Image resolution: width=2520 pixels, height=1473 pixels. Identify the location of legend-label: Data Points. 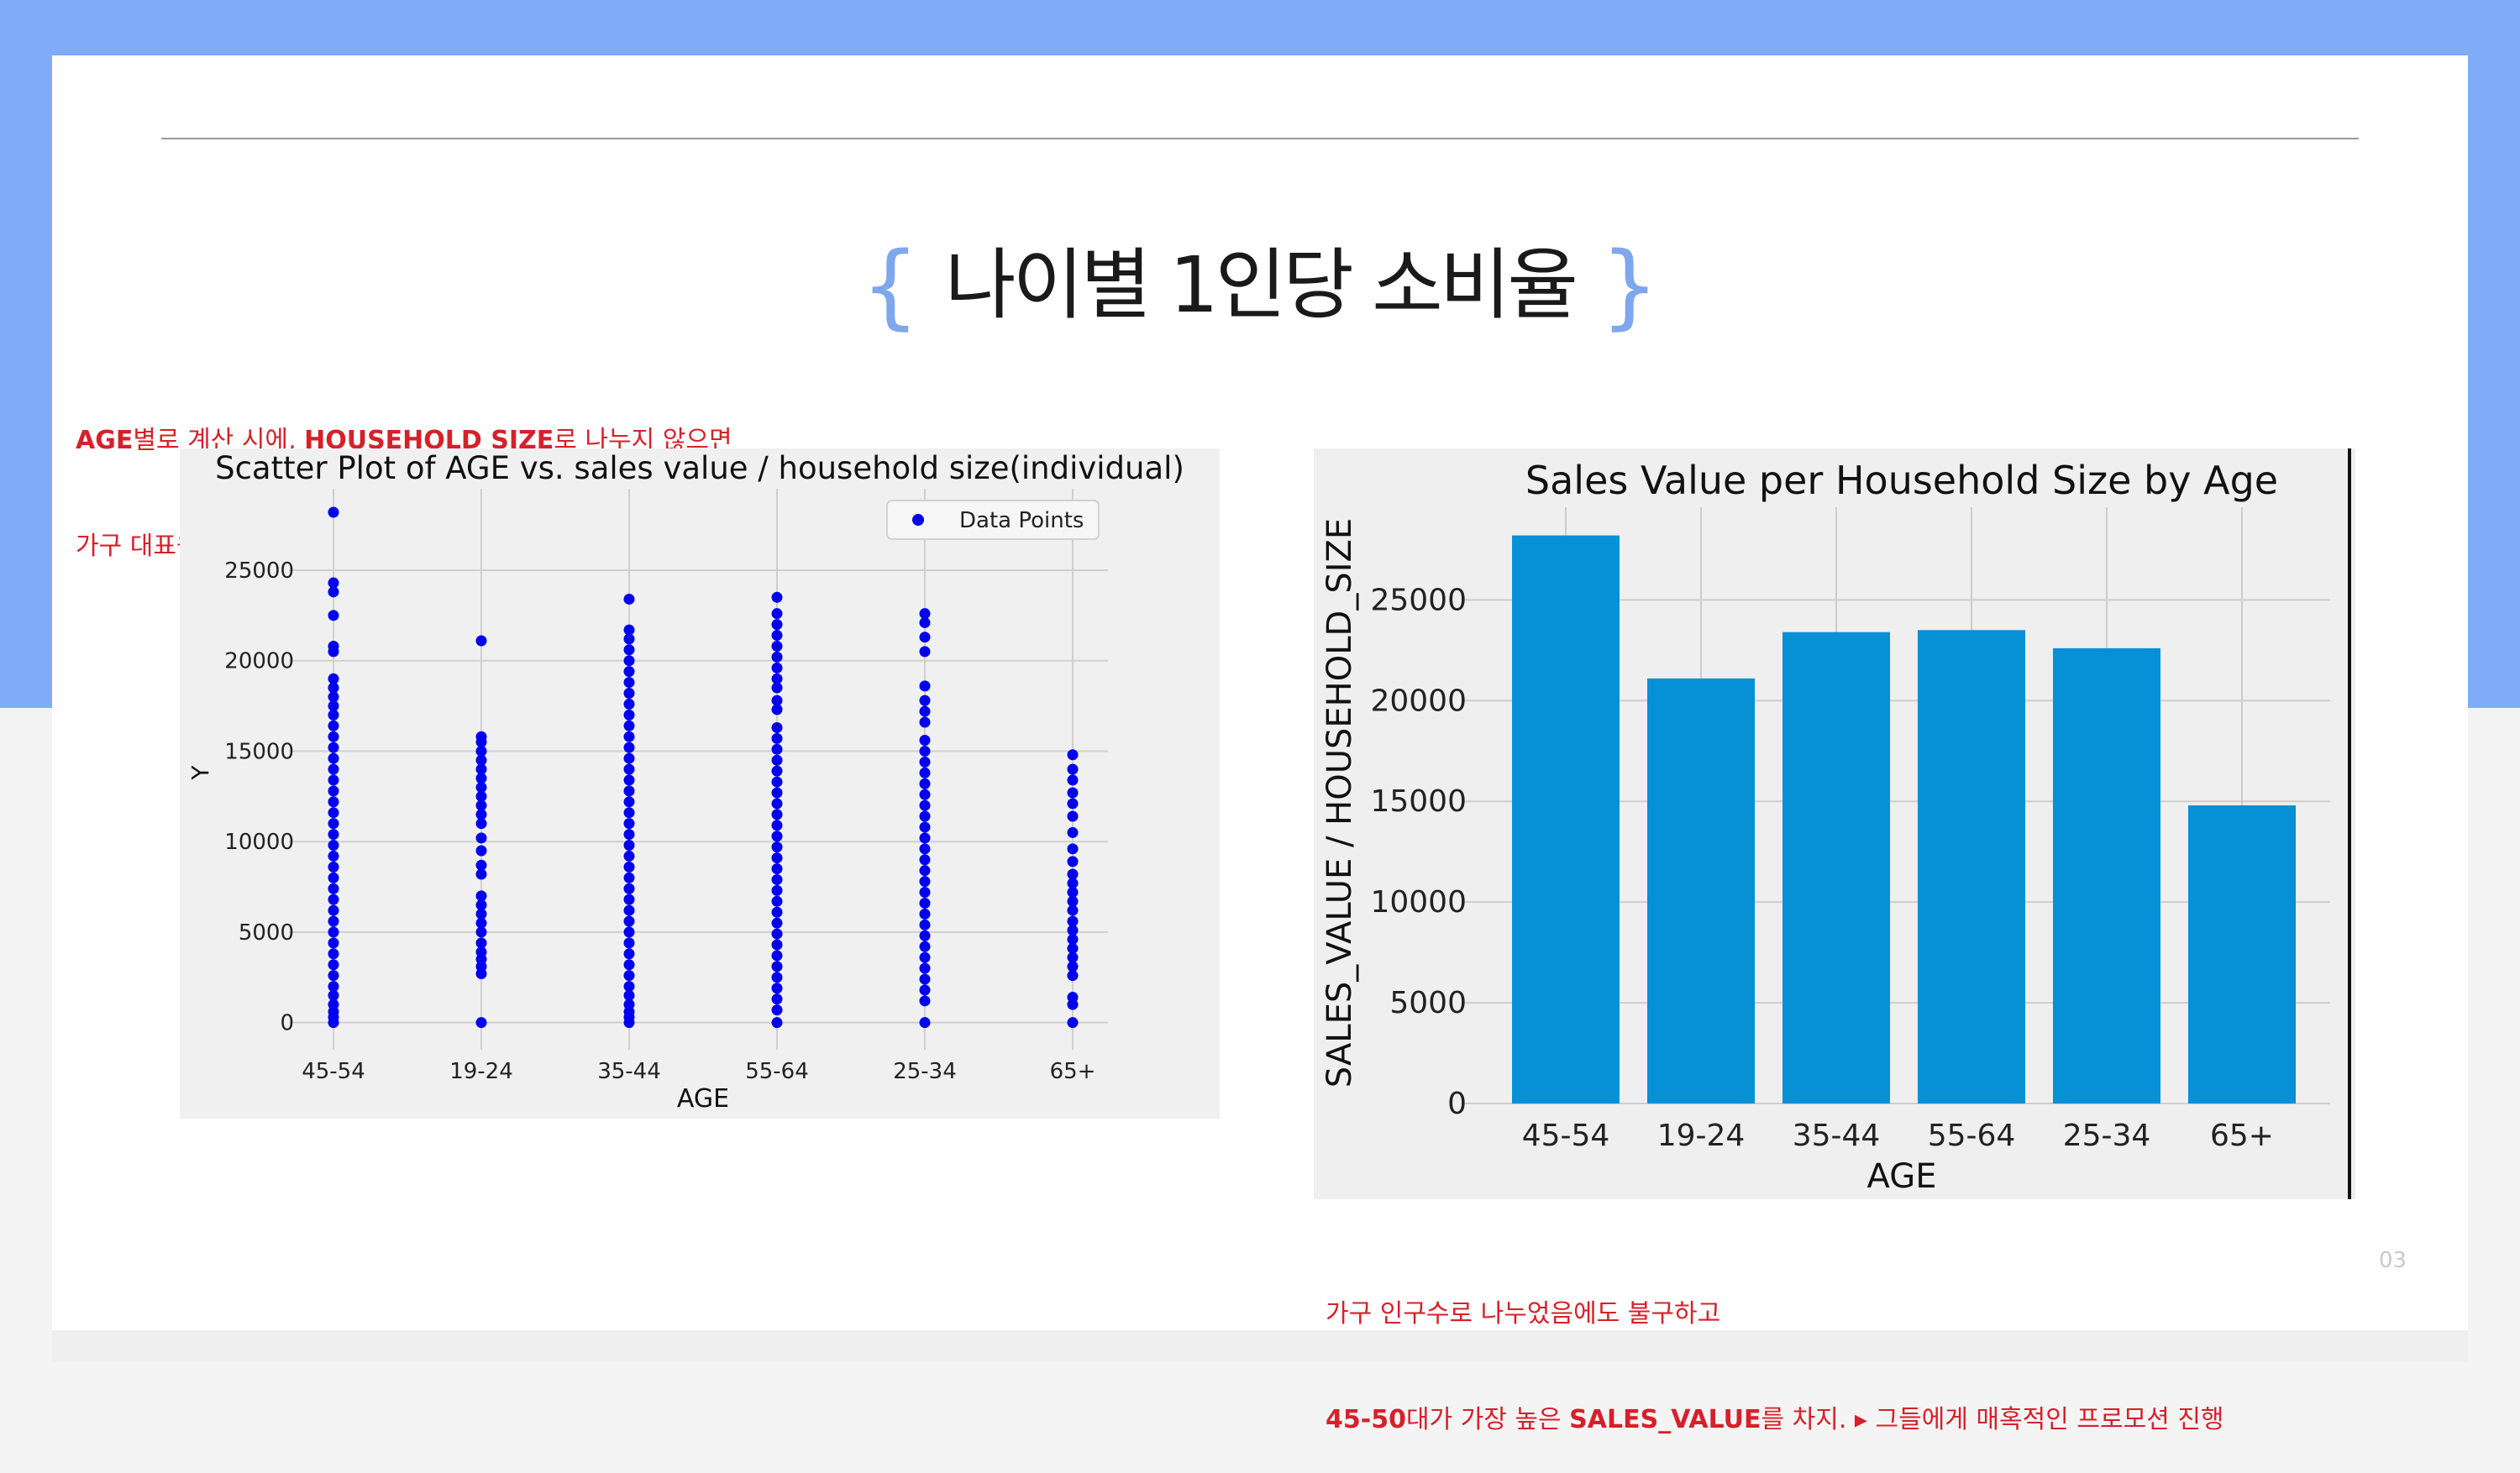
(1021, 521).